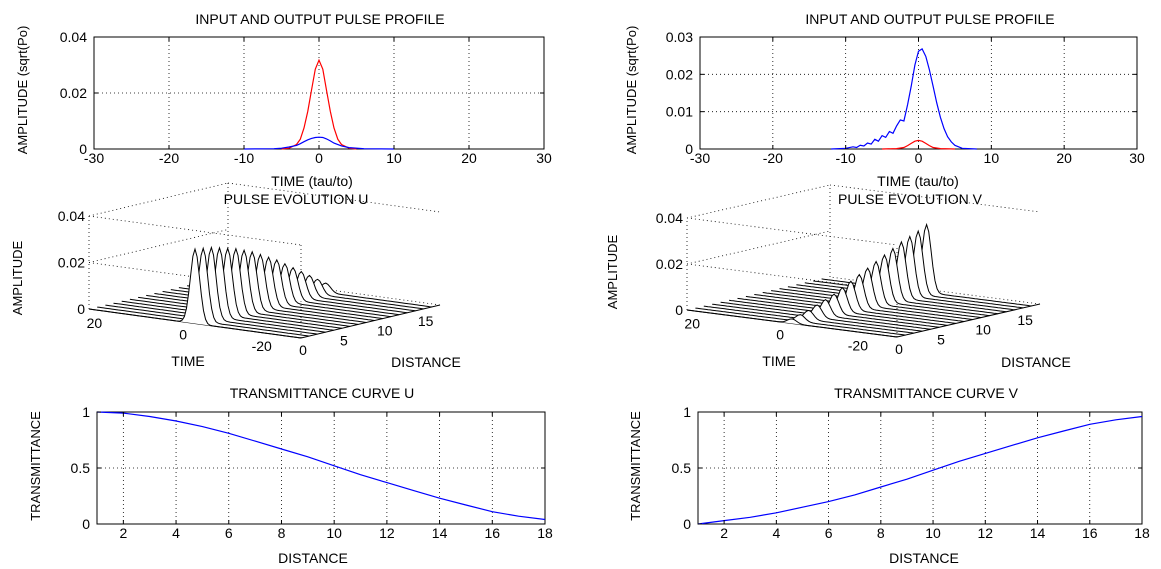  I want to click on profile-v-ticks: -30 -20 -10 0 10 20 30 0 0.01 0.02 0.03, so click(905, 97).